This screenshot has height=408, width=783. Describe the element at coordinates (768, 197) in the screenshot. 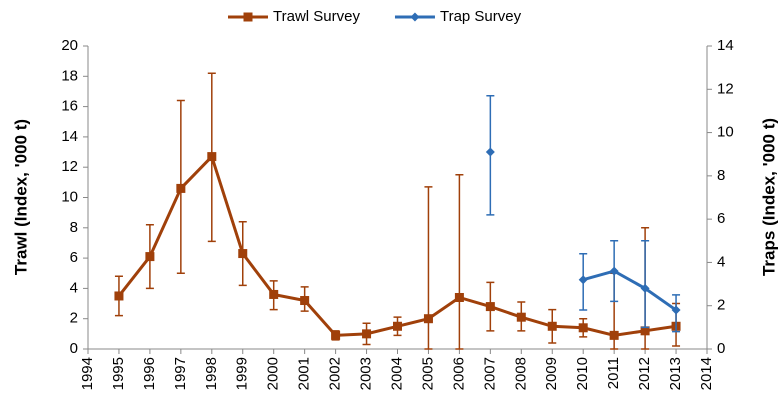

I see `y2-axis-title: Traps (Index, '000 t)` at that location.